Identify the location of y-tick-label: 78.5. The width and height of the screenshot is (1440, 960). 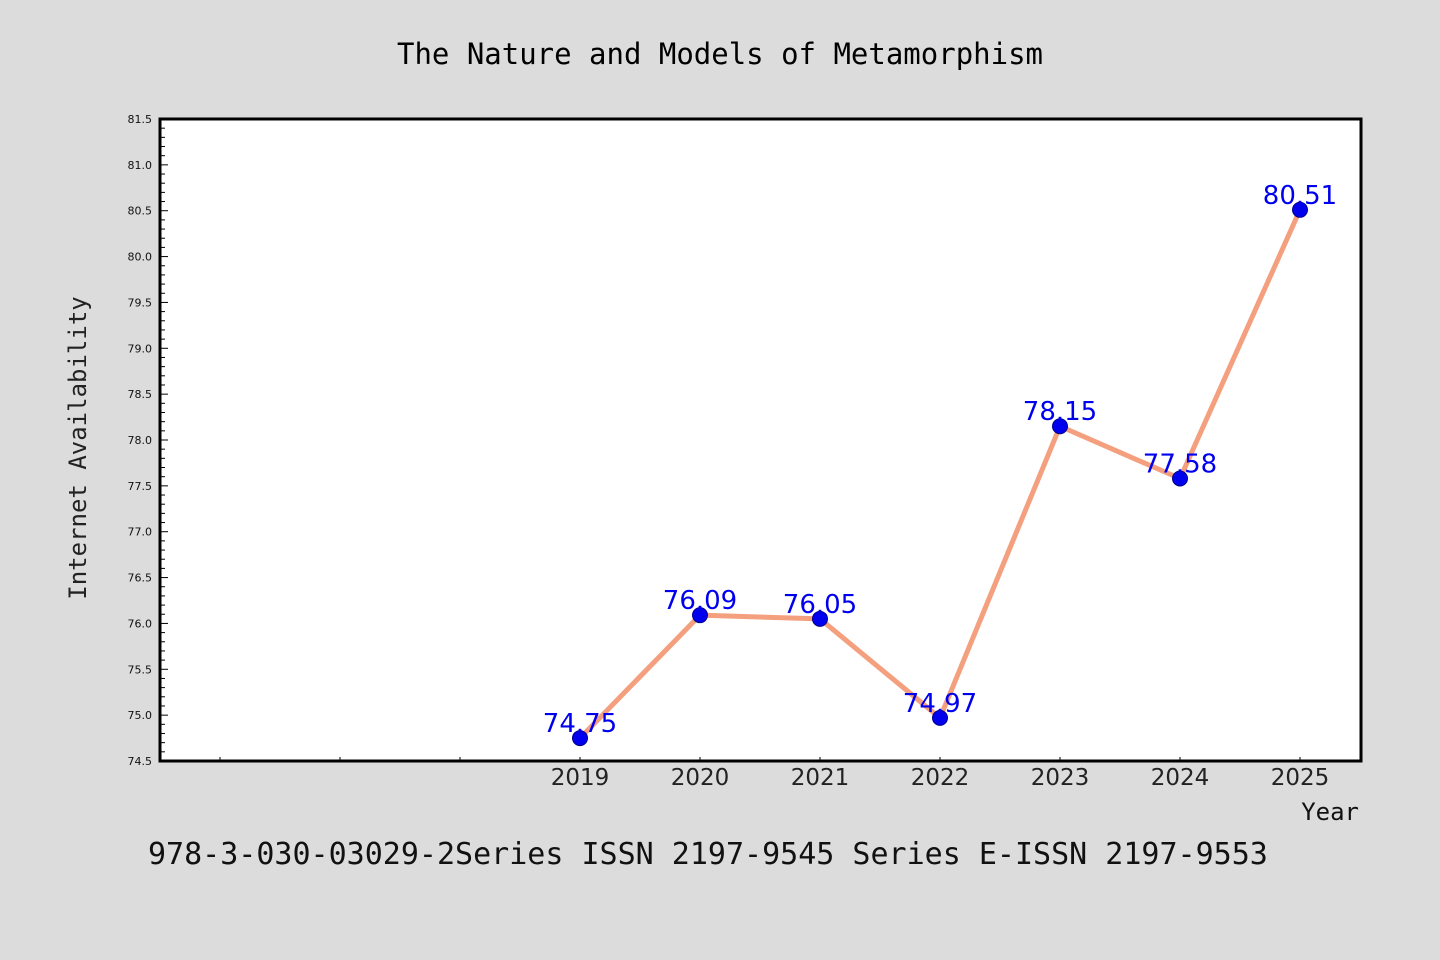
(140, 394).